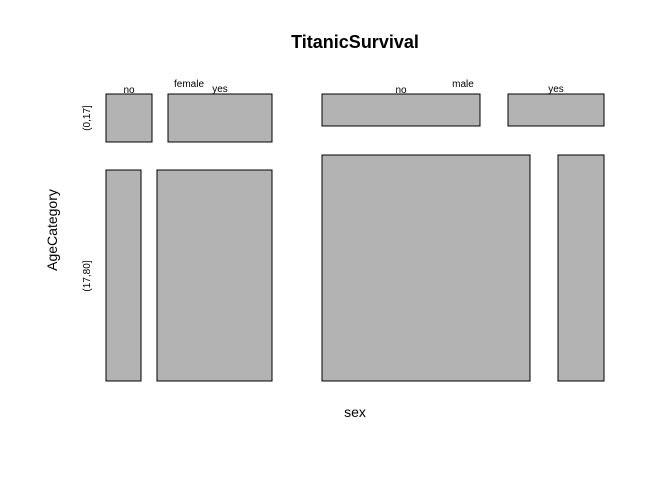  Describe the element at coordinates (220, 89) in the screenshot. I see `survived-label-female-yes: yes` at that location.